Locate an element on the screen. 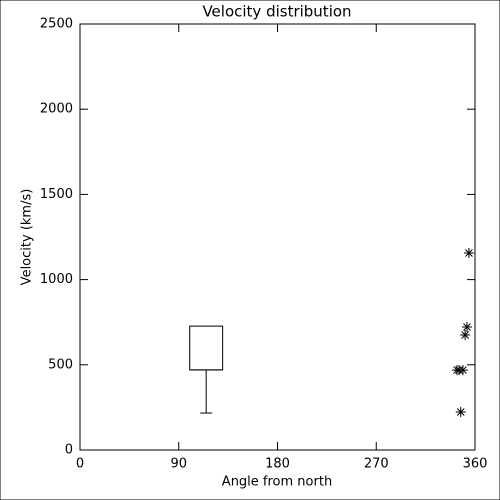 Image resolution: width=500 pixels, height=500 pixels. x-axis-label: Angle from north is located at coordinates (277, 482).